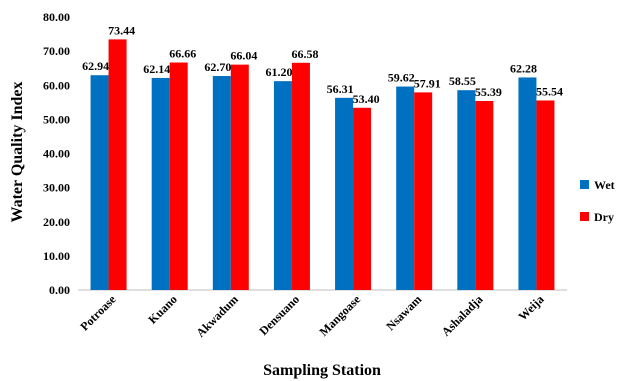  What do you see at coordinates (279, 315) in the screenshot?
I see `category-label: Densuano` at bounding box center [279, 315].